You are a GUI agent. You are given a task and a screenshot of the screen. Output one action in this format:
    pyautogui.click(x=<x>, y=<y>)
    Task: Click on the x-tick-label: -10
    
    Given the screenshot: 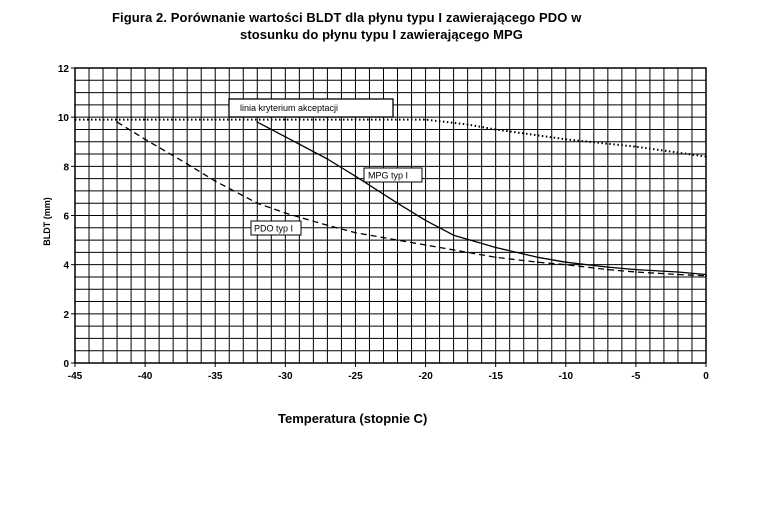 What is the action you would take?
    pyautogui.click(x=566, y=376)
    